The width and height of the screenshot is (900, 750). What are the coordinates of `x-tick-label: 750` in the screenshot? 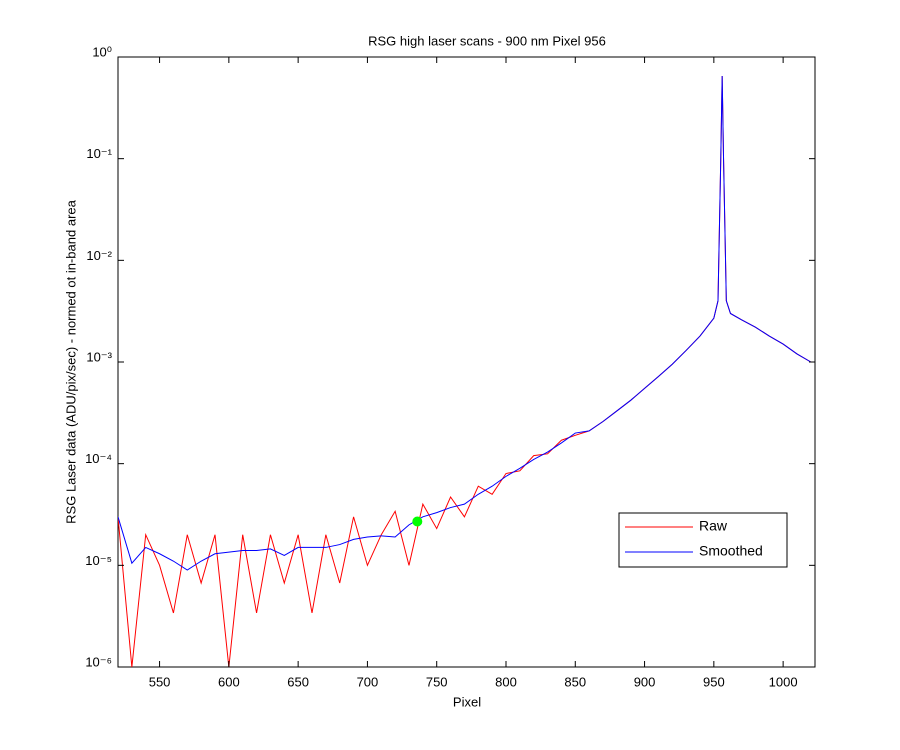 It's located at (437, 681).